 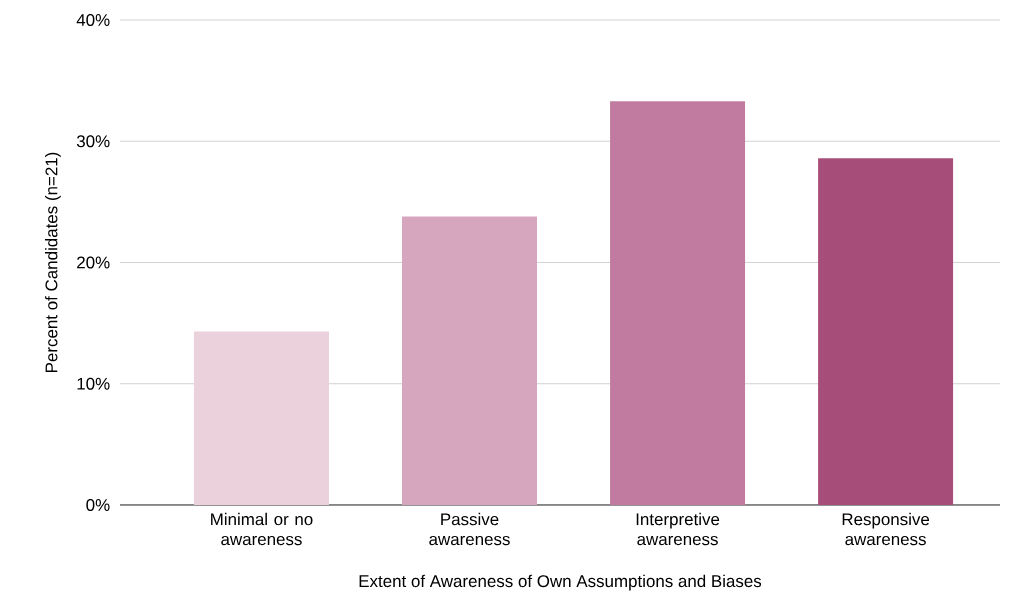 I want to click on x-tick-label: Interpretive awareness, so click(x=678, y=529).